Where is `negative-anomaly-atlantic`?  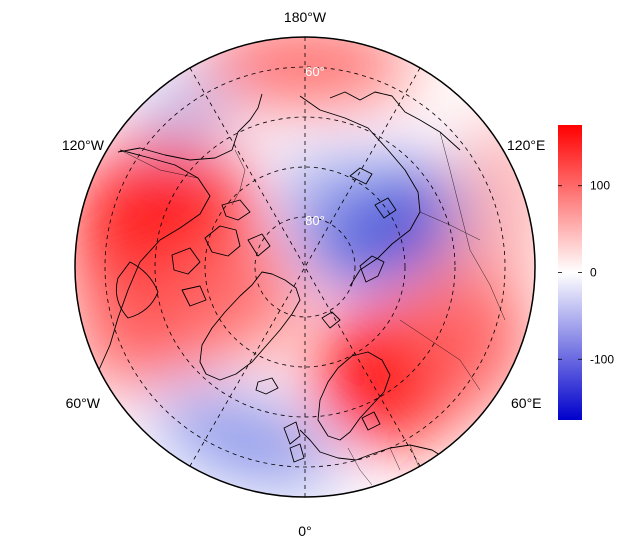
negative-anomaly-atlantic is located at coordinates (245, 440).